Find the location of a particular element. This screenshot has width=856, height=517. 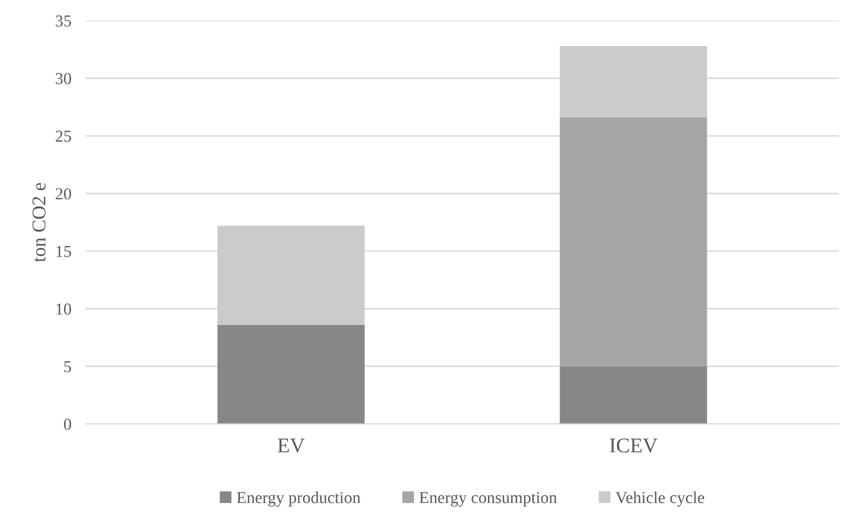

y-tick-label: 30 is located at coordinates (64, 78).